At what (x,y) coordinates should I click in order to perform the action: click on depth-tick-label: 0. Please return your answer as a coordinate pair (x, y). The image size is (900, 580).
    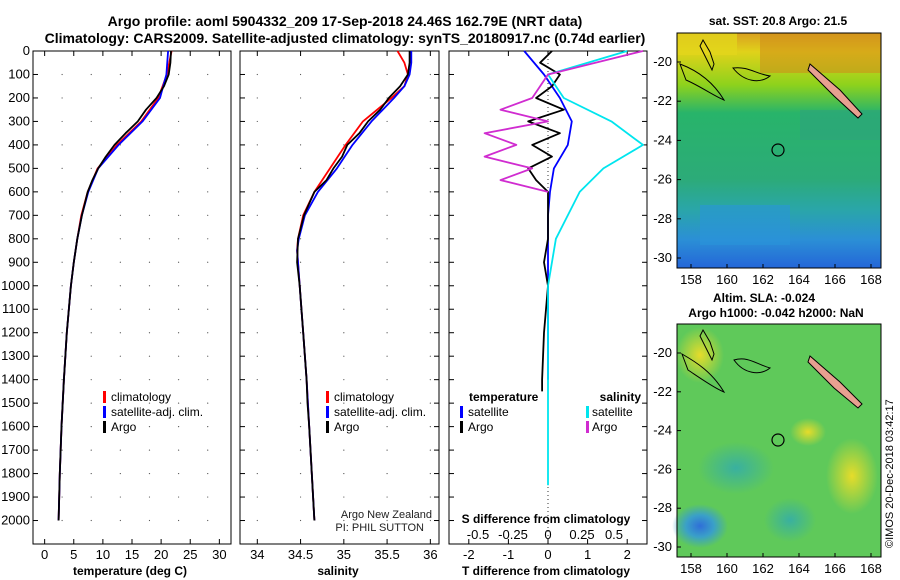
    Looking at the image, I should click on (26, 50).